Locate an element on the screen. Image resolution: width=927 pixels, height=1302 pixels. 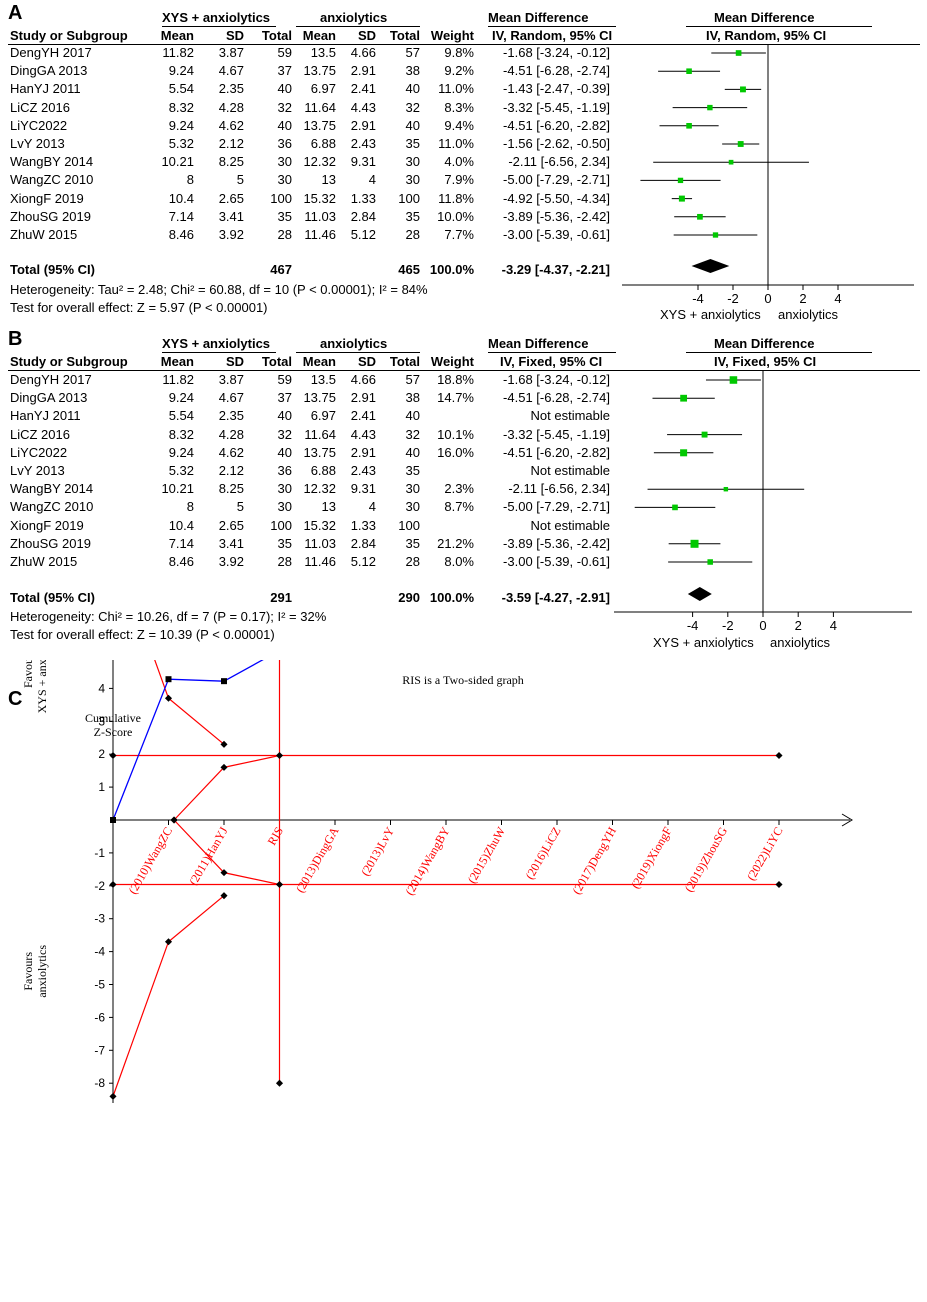
cell-n1: 32 is located at coordinates (284, 107).